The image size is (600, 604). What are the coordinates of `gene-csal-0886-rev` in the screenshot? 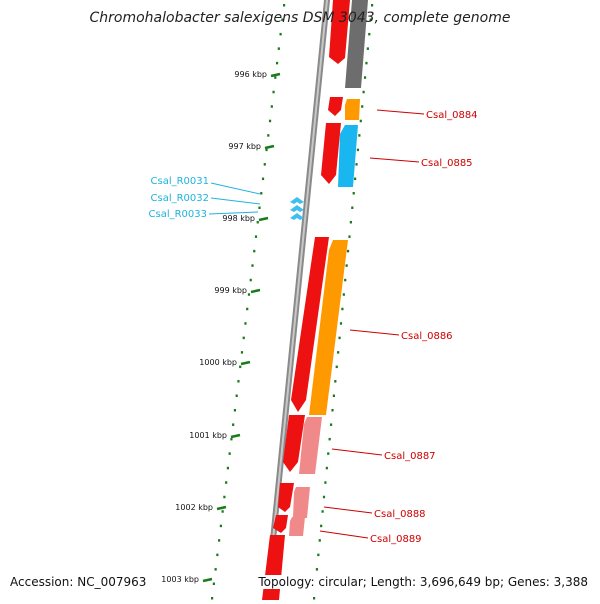 It's located at (328, 327).